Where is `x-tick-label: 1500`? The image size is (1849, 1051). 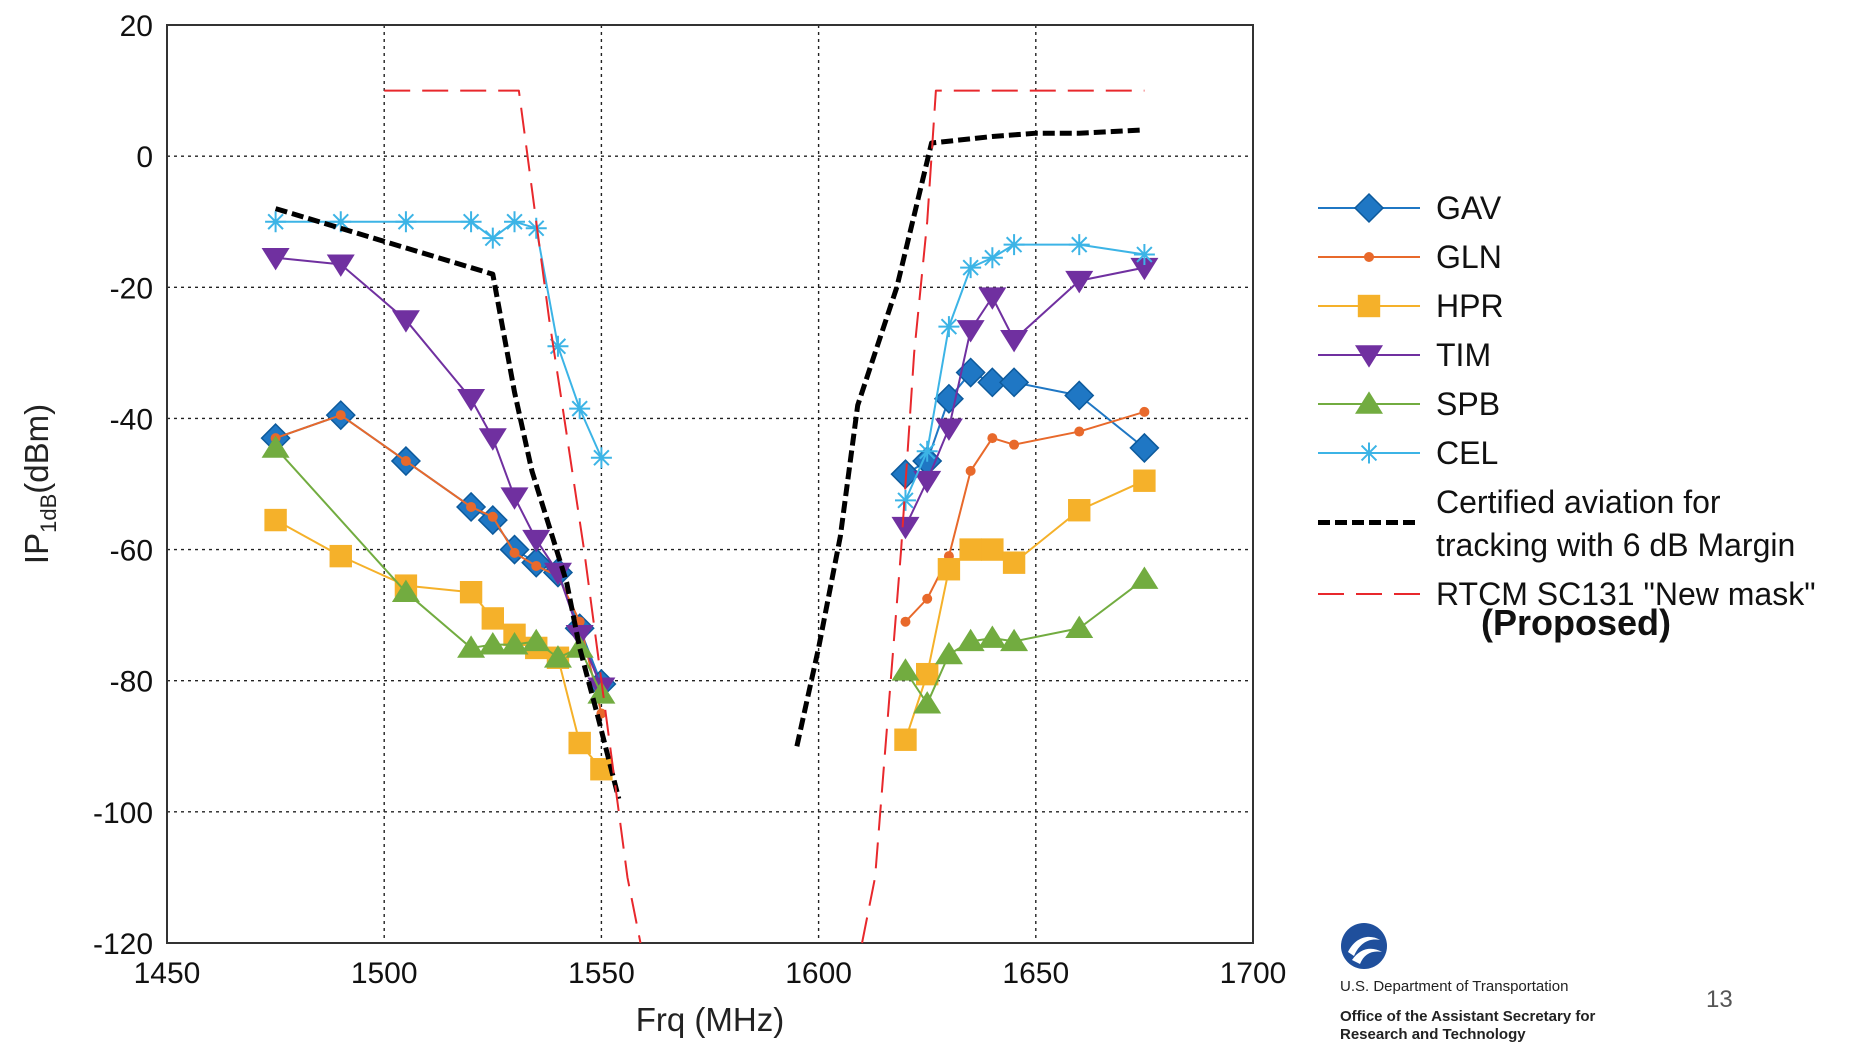 x-tick-label: 1500 is located at coordinates (384, 973).